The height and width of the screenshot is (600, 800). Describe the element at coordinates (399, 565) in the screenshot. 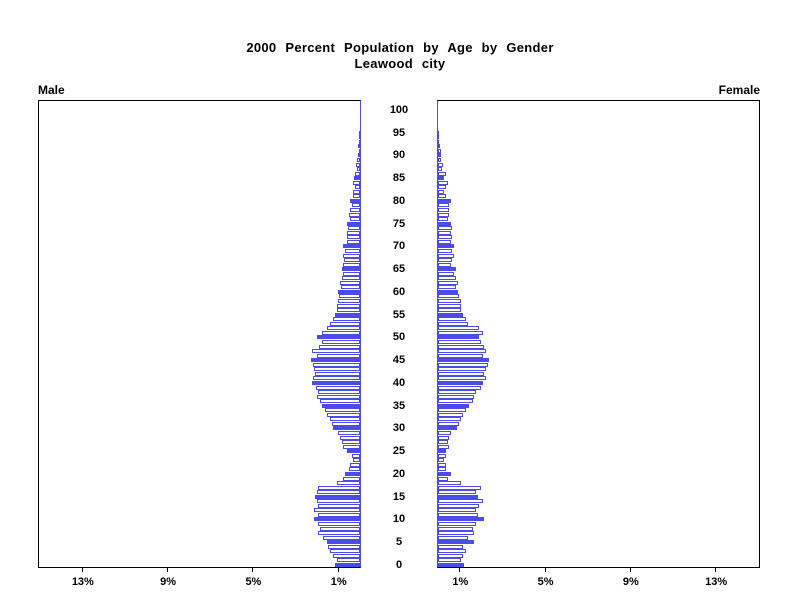

I see `age-tick-label-0: 0` at that location.